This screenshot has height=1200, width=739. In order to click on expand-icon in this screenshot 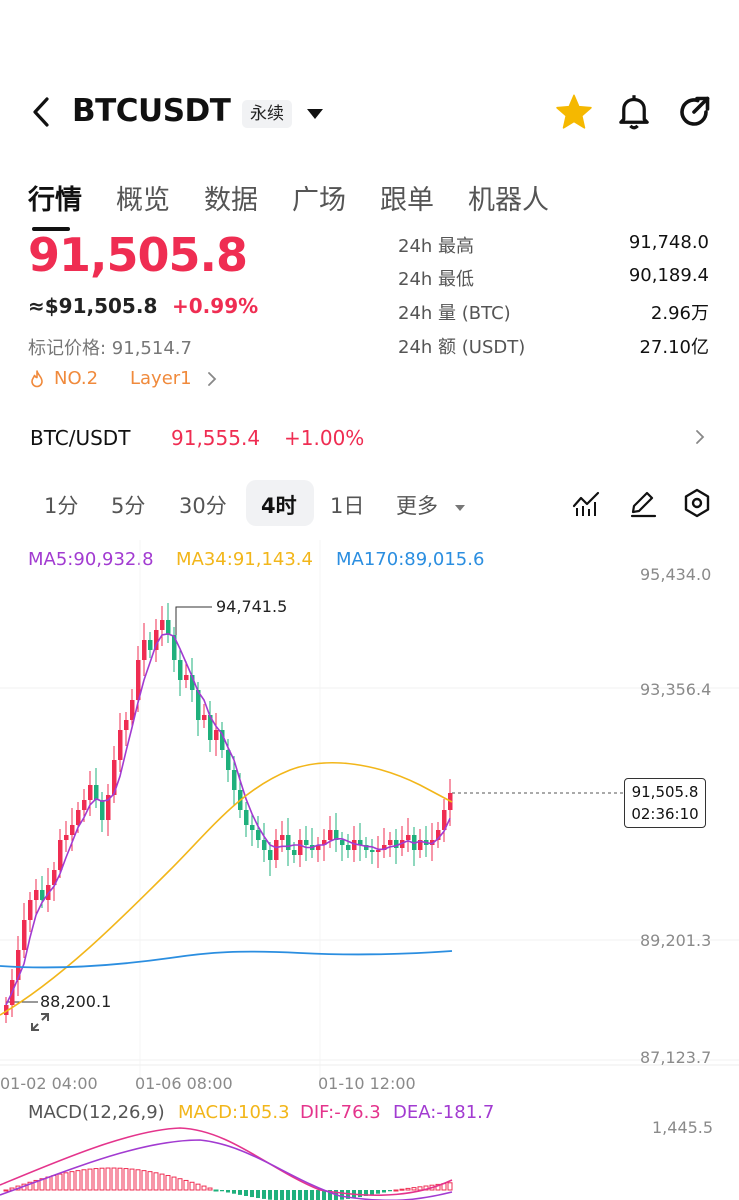, I will do `click(40, 1022)`.